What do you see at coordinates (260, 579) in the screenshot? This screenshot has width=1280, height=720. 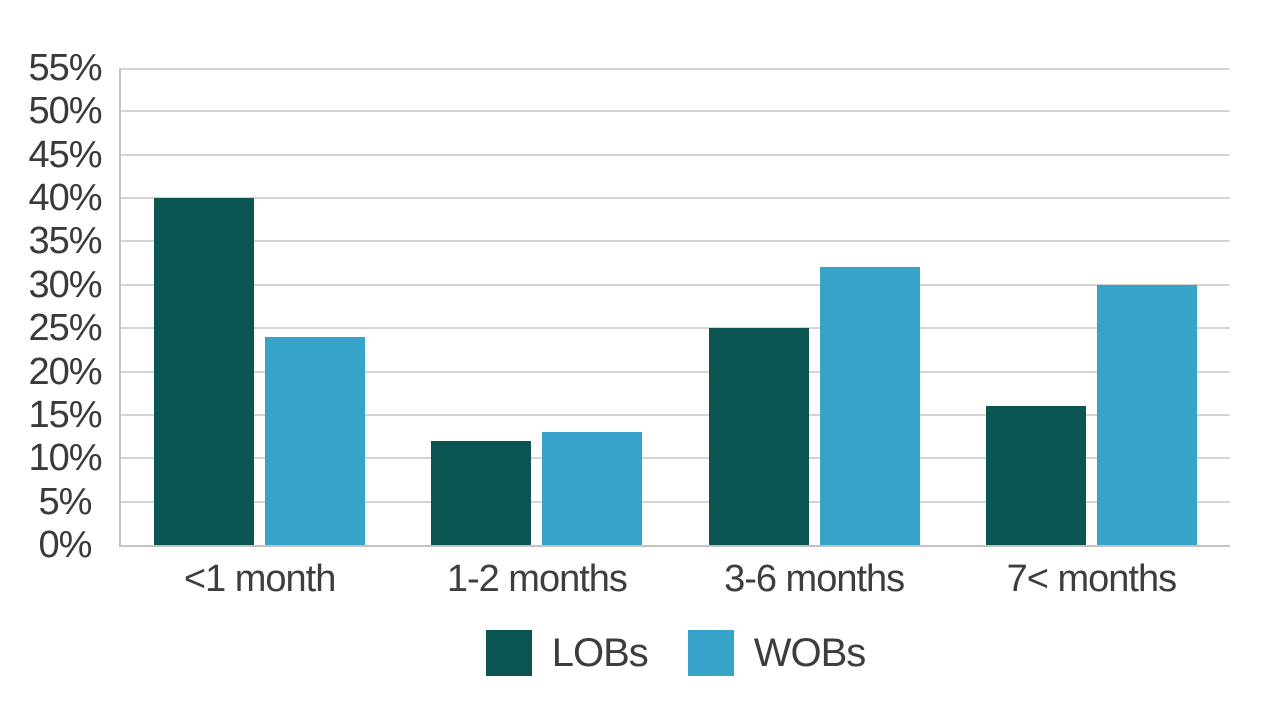 I see `x-axis-label-1-month: <1 month` at bounding box center [260, 579].